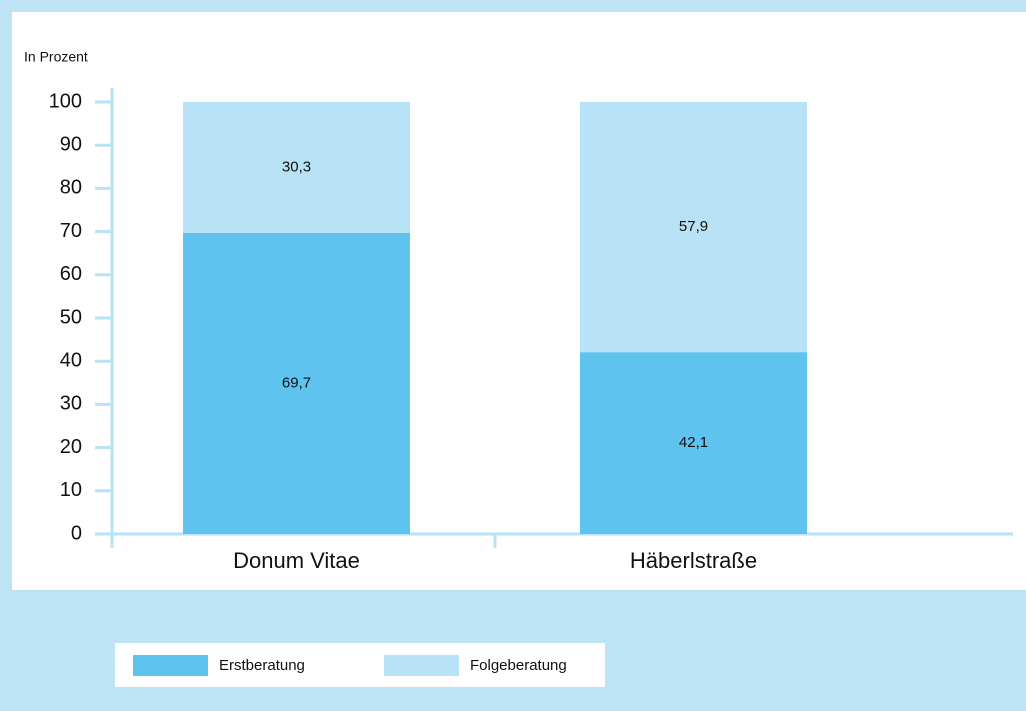 The height and width of the screenshot is (711, 1026). I want to click on y-tick-label: 70, so click(71, 231).